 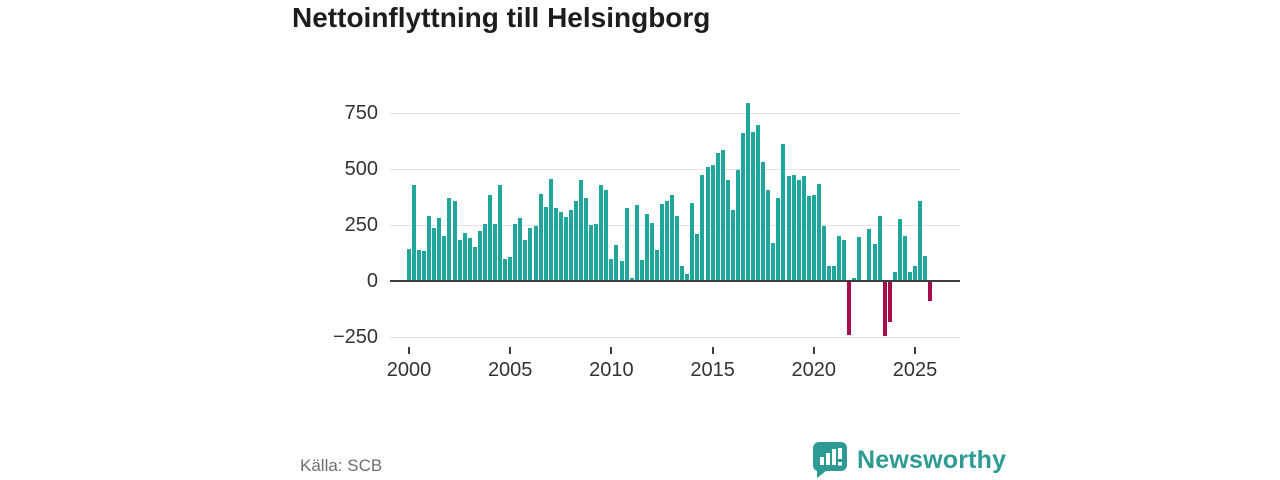 What do you see at coordinates (361, 169) in the screenshot?
I see `y-tick-label-500: 500` at bounding box center [361, 169].